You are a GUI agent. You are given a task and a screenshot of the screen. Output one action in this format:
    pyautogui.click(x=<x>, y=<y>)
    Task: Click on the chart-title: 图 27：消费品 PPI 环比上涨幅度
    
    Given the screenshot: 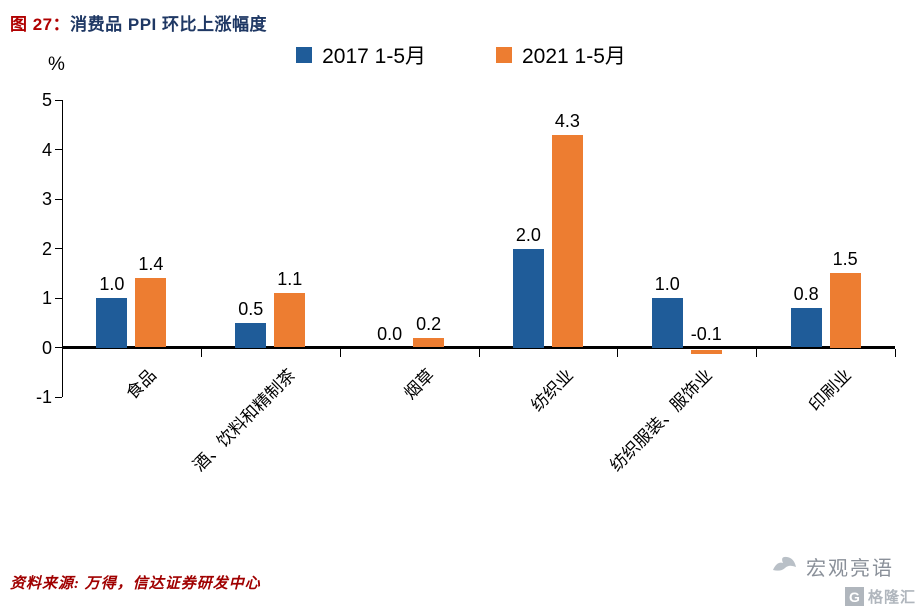 What is the action you would take?
    pyautogui.click(x=138, y=22)
    